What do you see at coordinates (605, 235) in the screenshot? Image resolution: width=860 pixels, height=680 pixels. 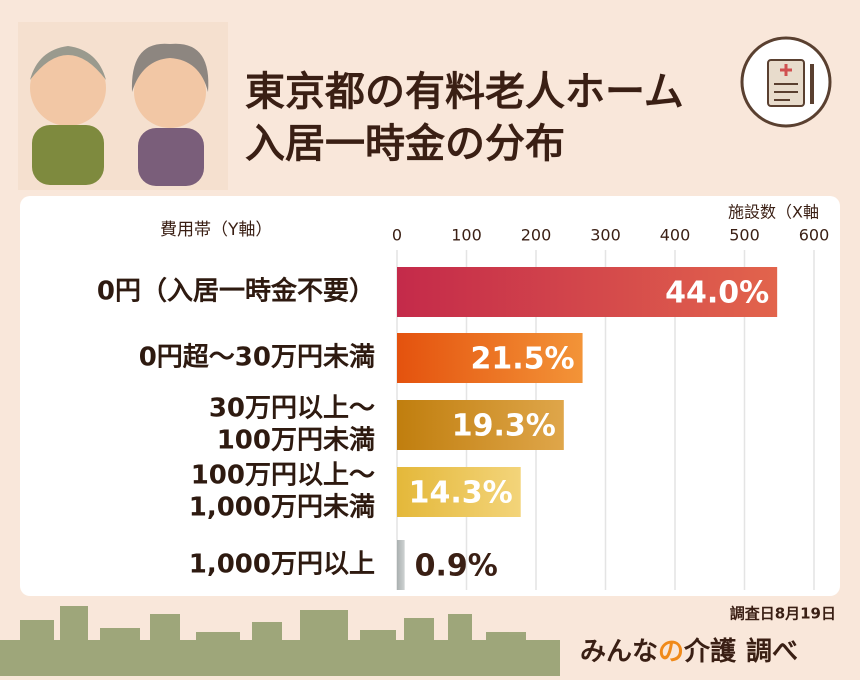 I see `x-tick-label: 300` at bounding box center [605, 235].